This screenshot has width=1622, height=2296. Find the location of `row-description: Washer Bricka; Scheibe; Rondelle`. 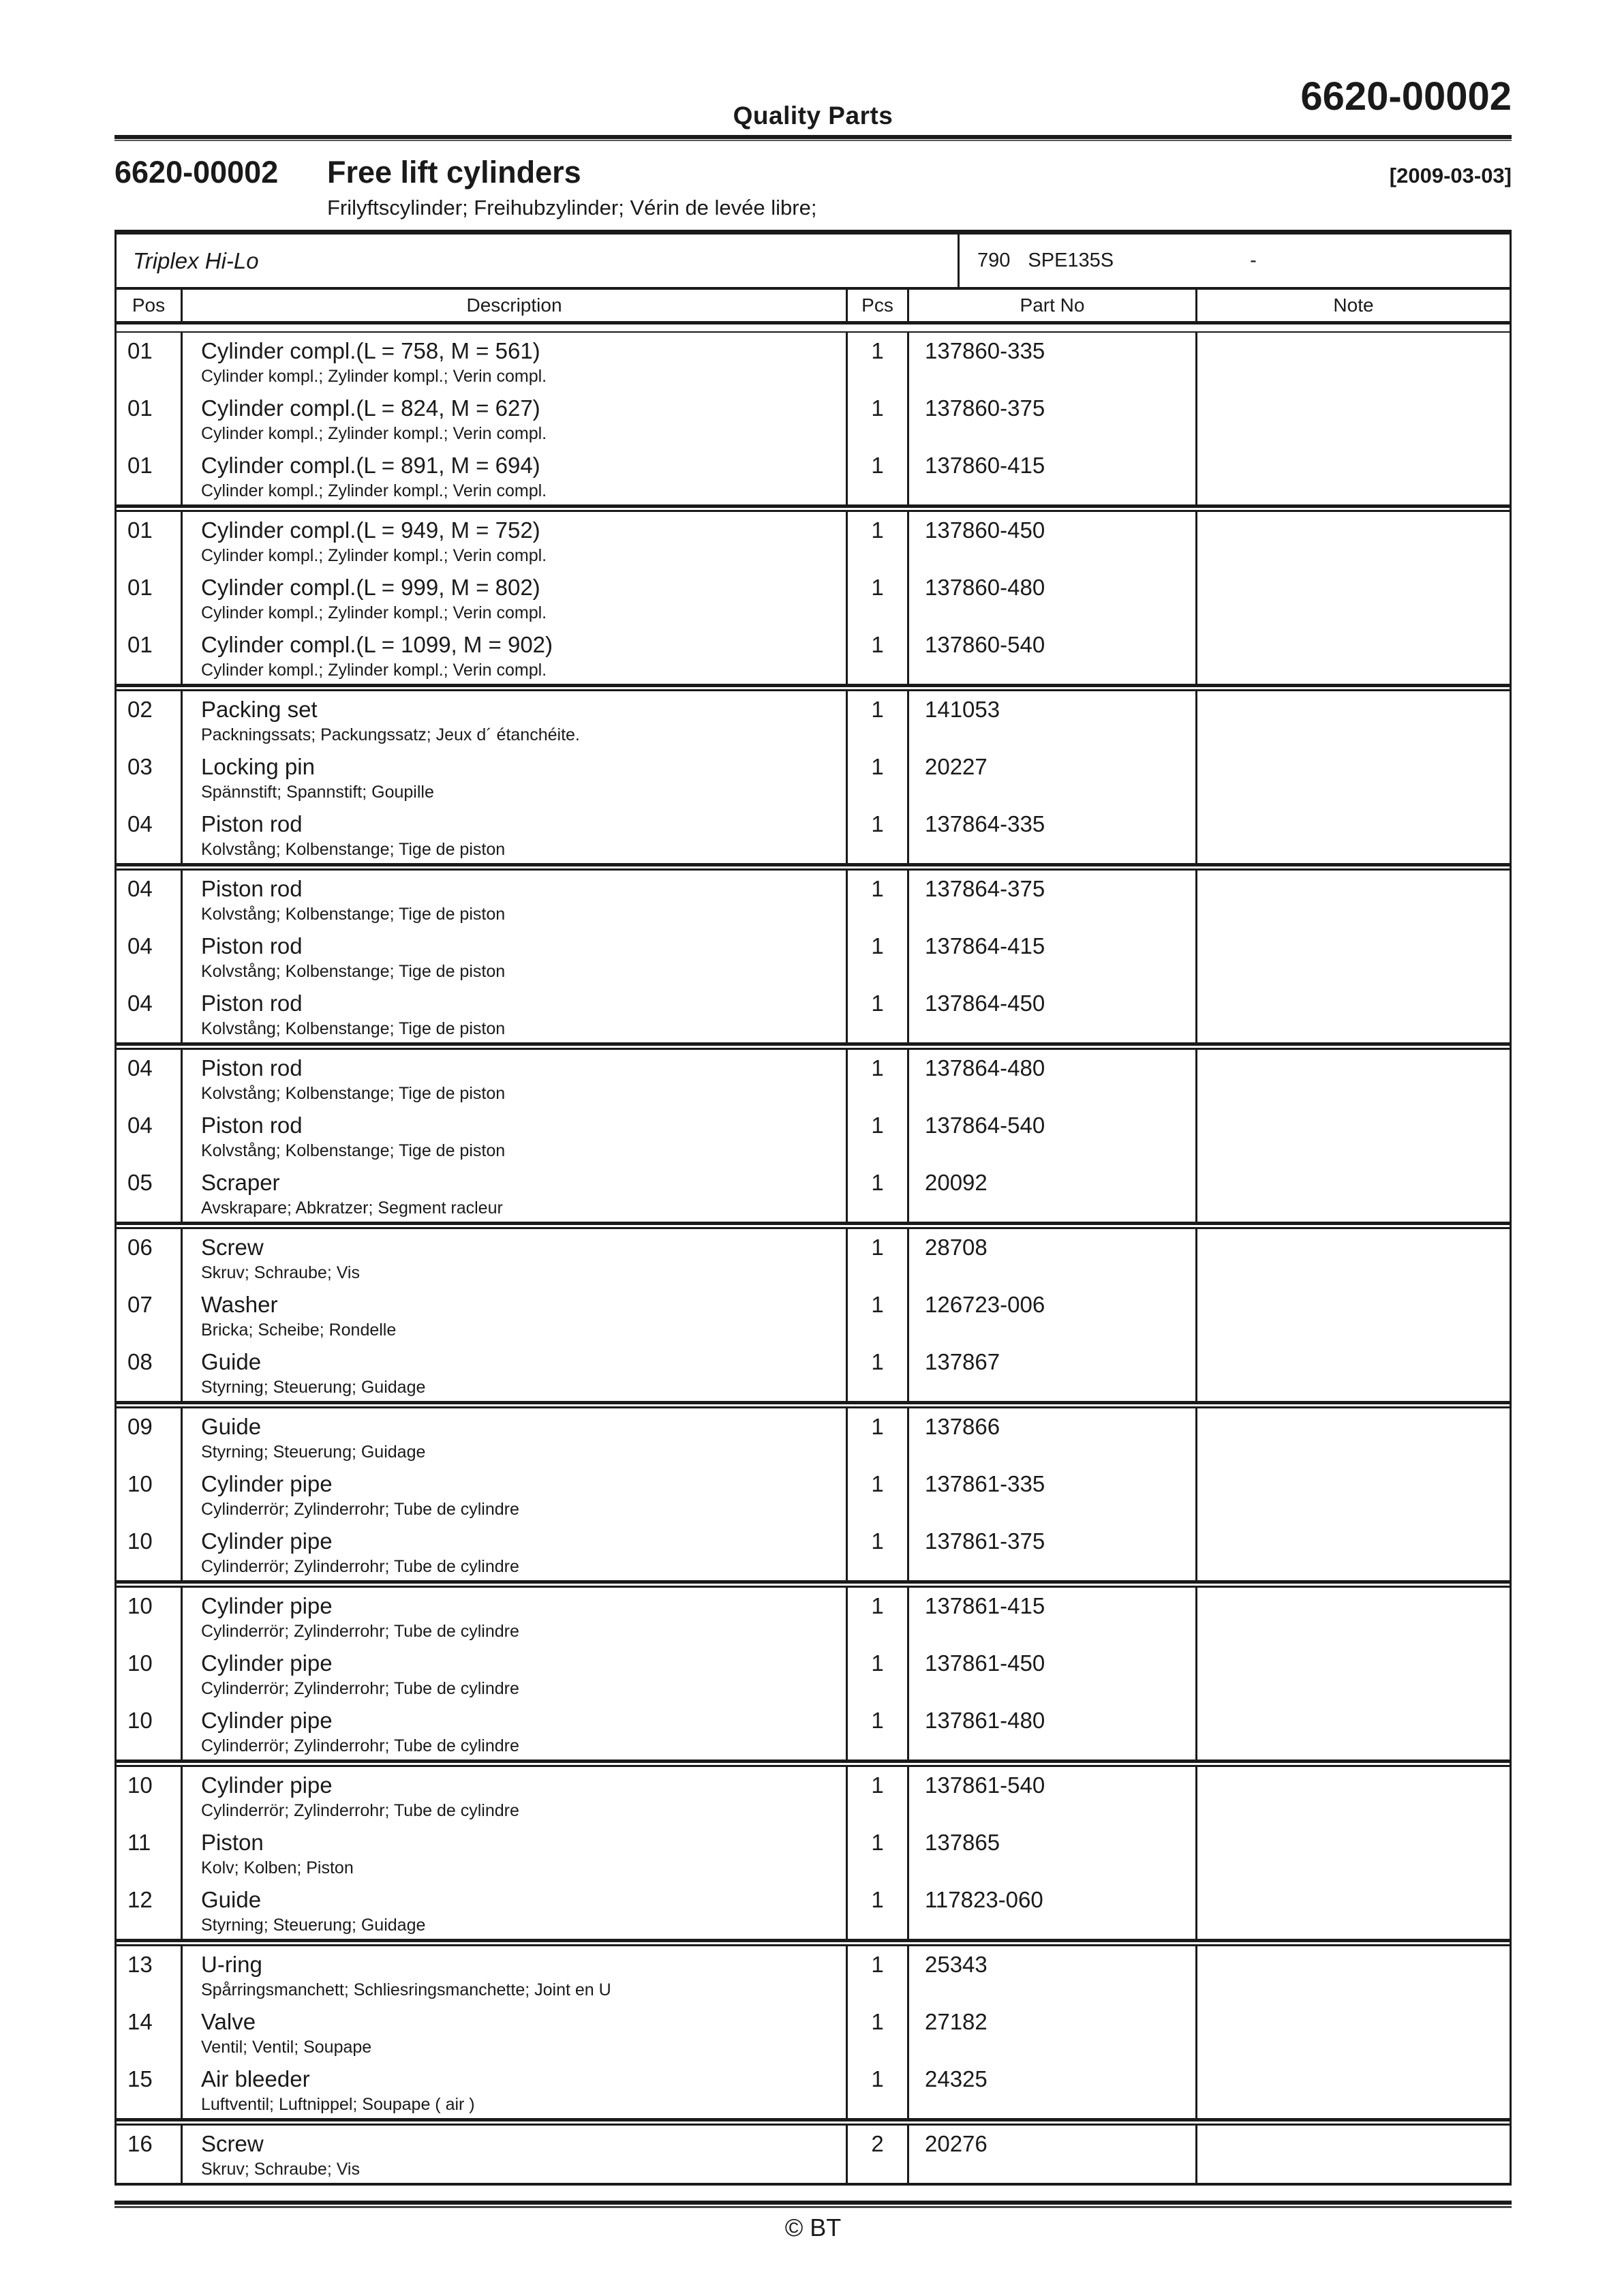

row-description: Washer Bricka; Scheibe; Rondelle is located at coordinates (513, 1315).